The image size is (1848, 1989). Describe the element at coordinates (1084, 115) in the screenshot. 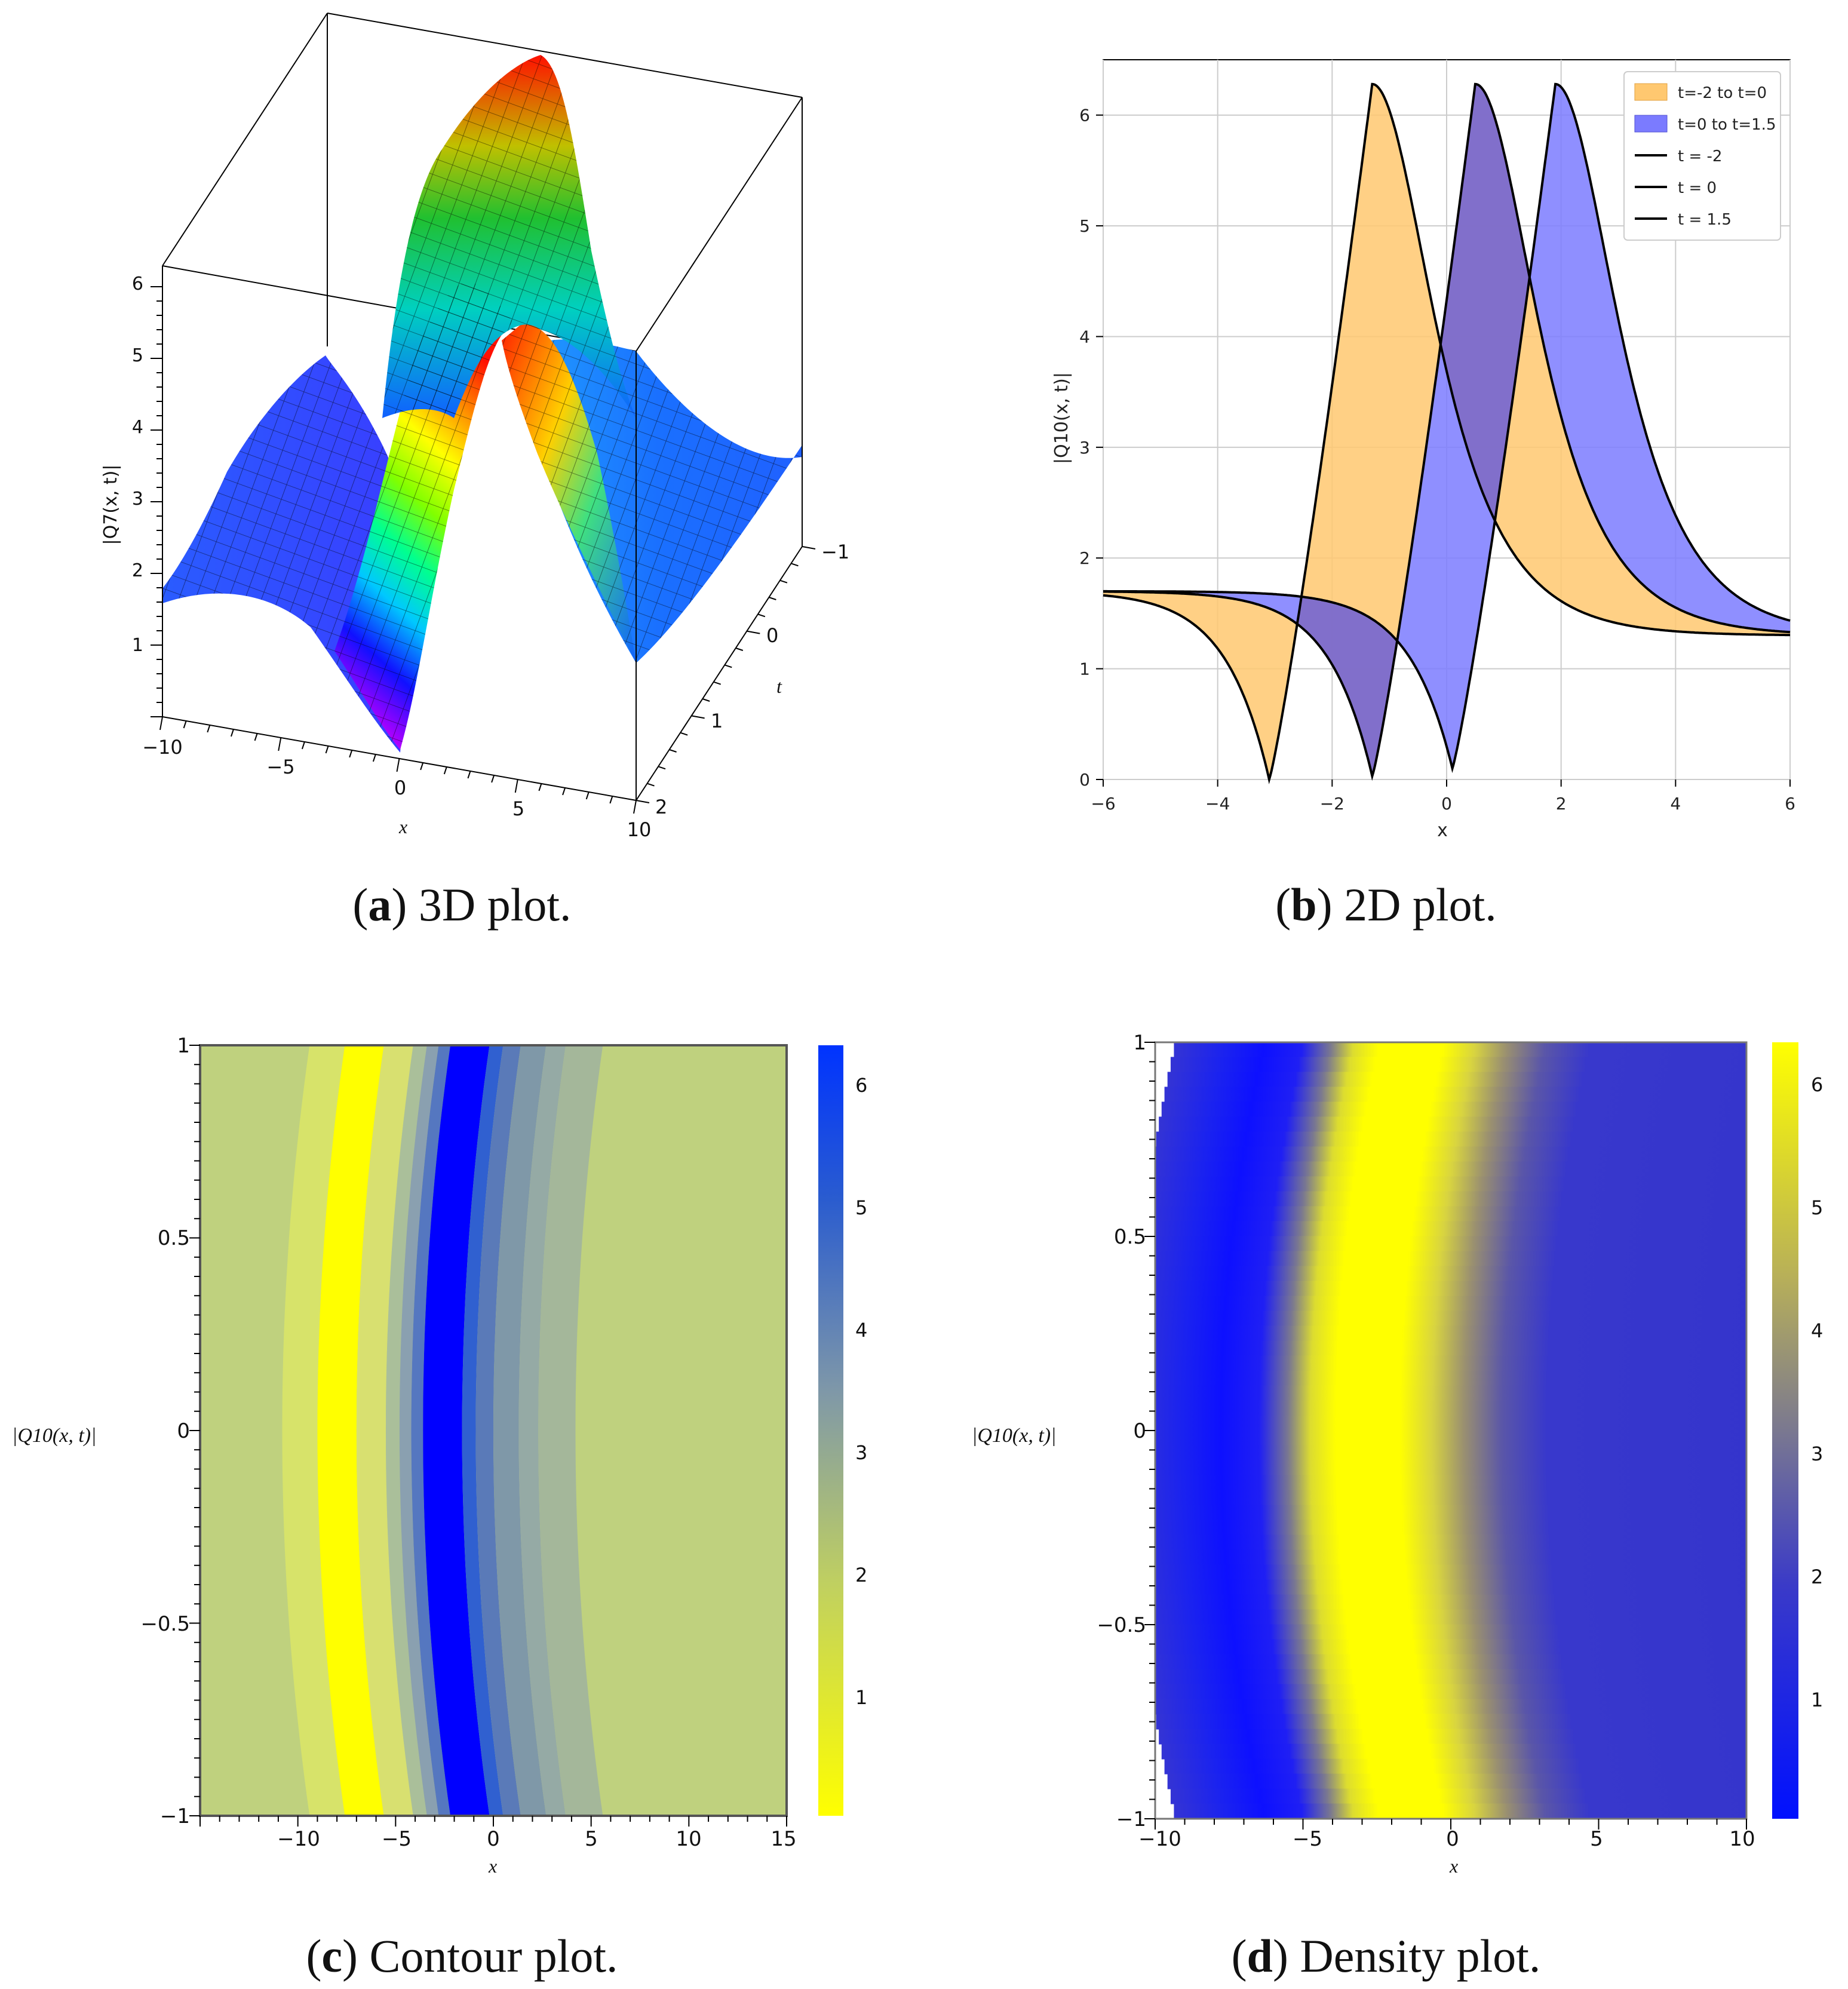

I see `b-y-tick-label: 6` at that location.